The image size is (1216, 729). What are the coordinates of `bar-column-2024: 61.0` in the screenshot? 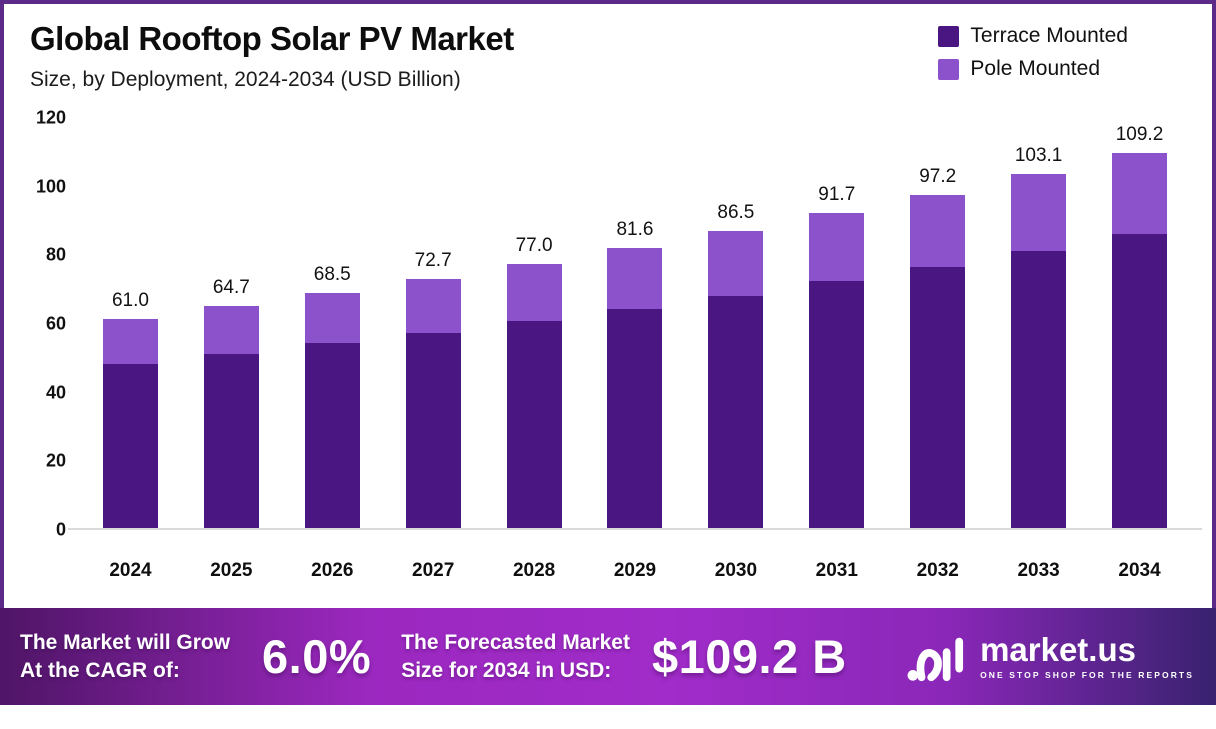 It's located at (130, 322).